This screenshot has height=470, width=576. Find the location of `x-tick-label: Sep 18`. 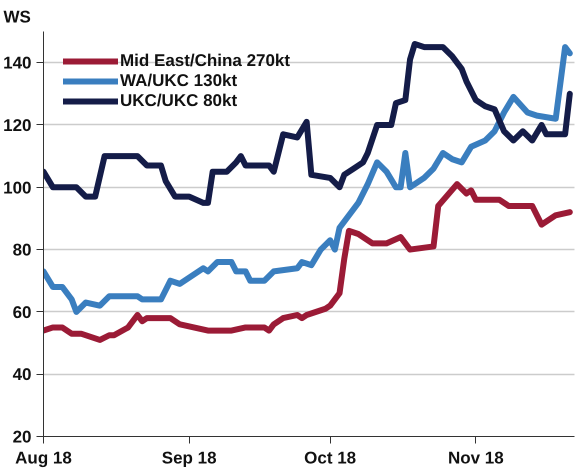

x-tick-label: Sep 18 is located at coordinates (189, 458).